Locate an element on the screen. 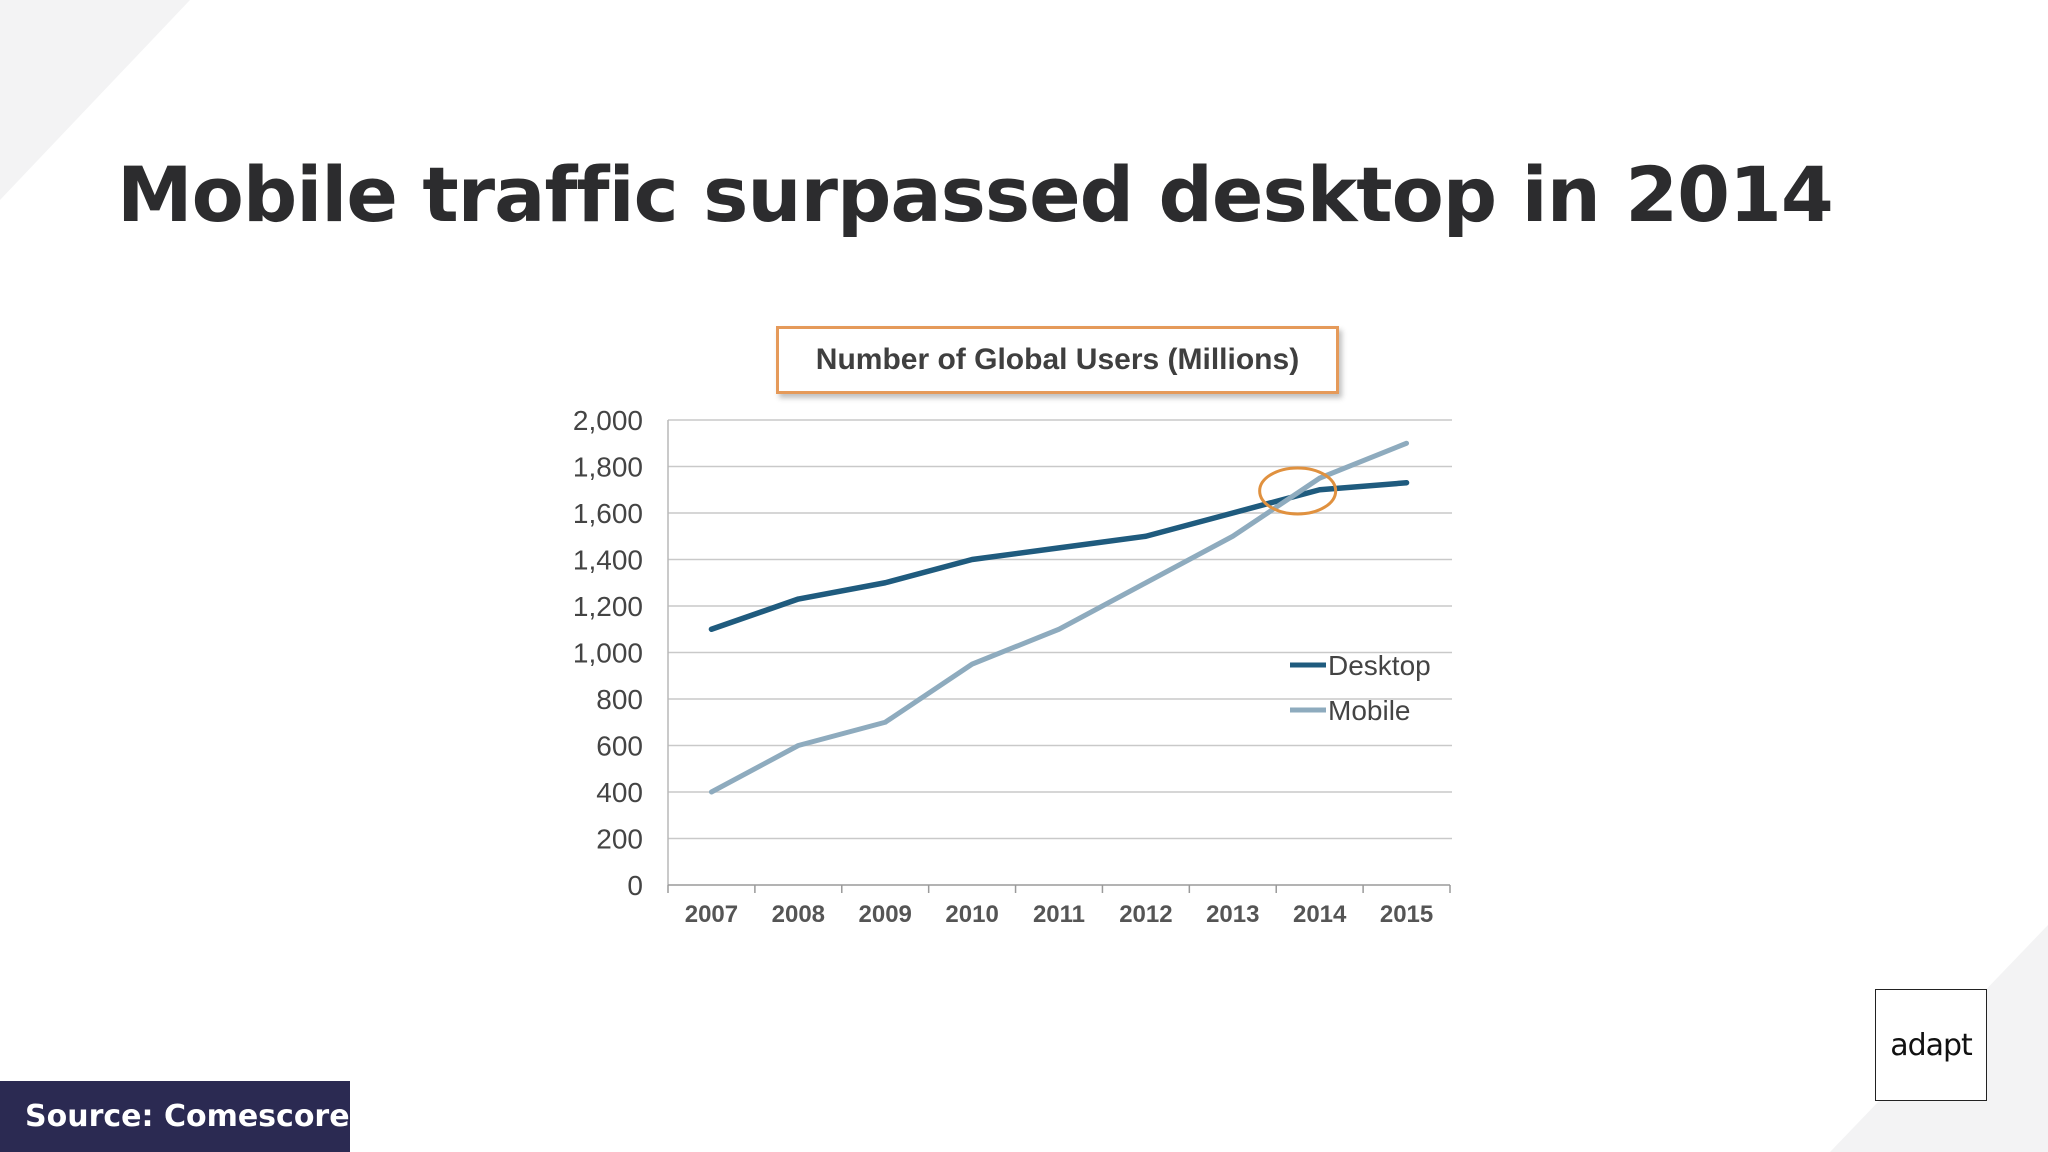  y-tick-label: 0 is located at coordinates (635, 885).